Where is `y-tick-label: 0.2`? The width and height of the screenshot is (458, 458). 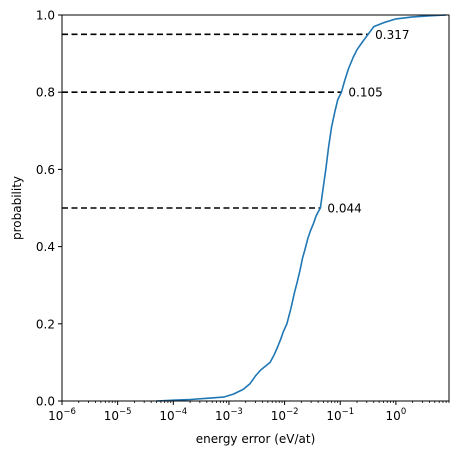 y-tick-label: 0.2 is located at coordinates (45, 324).